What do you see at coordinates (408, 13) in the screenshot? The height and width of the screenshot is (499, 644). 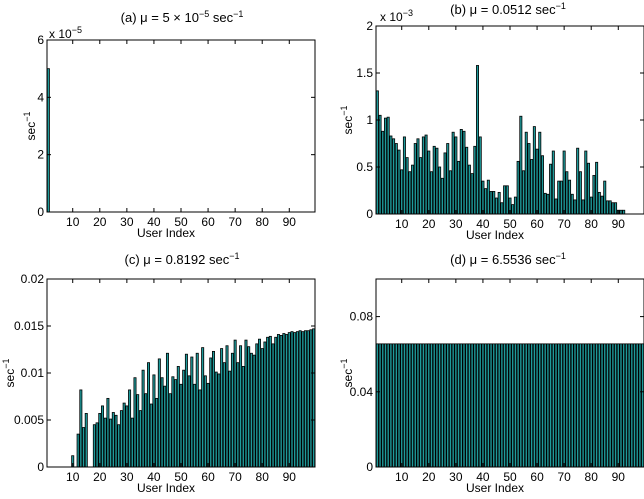 I see `y-multiplier-exp: −3` at bounding box center [408, 13].